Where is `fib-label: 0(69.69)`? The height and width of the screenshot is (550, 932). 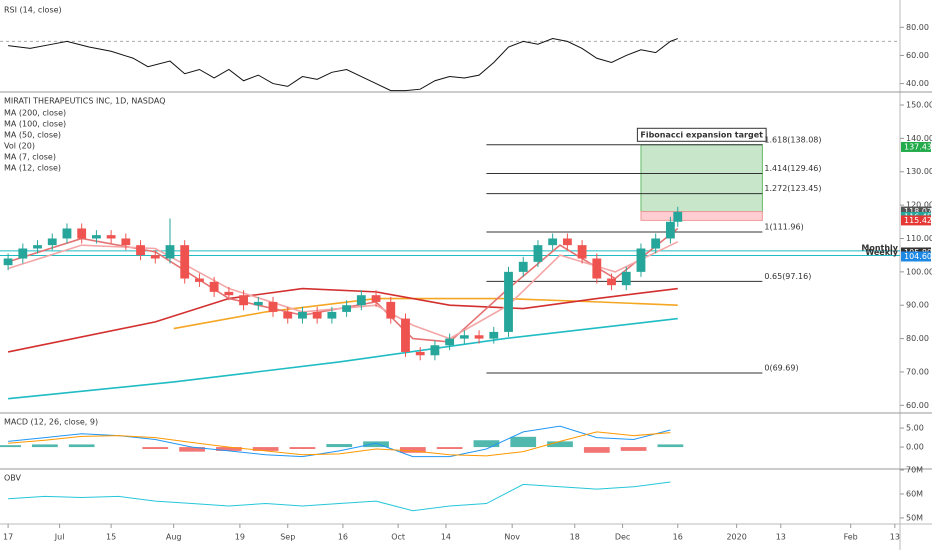 fib-label: 0(69.69) is located at coordinates (781, 367).